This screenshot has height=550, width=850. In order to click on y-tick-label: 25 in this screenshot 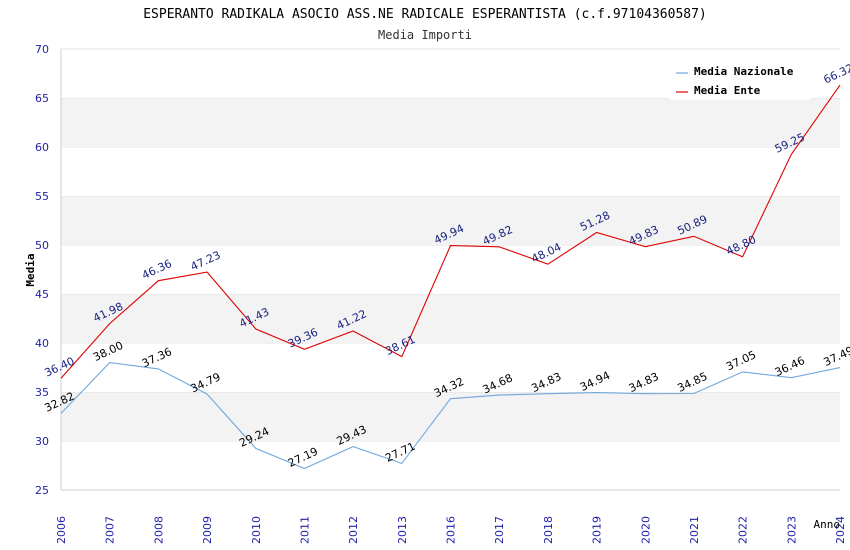, I will do `click(42, 490)`.